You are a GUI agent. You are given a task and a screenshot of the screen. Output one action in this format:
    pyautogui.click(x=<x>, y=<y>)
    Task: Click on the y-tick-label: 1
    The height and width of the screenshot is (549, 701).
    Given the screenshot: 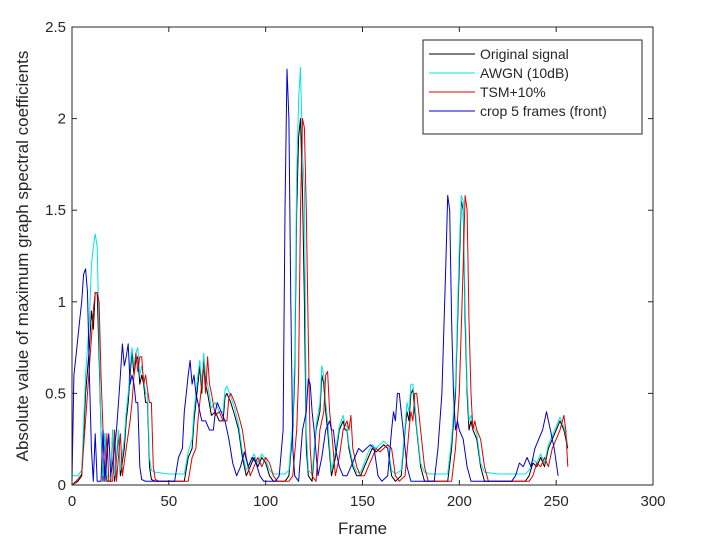 What is the action you would take?
    pyautogui.click(x=62, y=302)
    